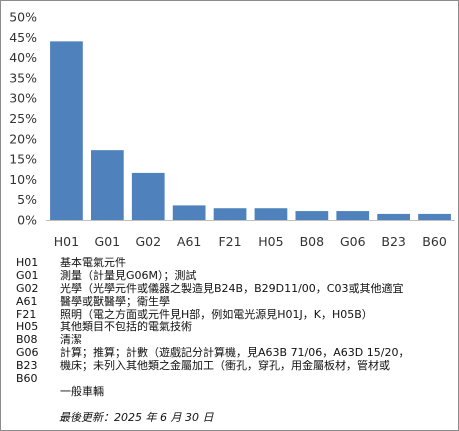 The image size is (459, 431). I want to click on legend-code: B08, so click(27, 340).